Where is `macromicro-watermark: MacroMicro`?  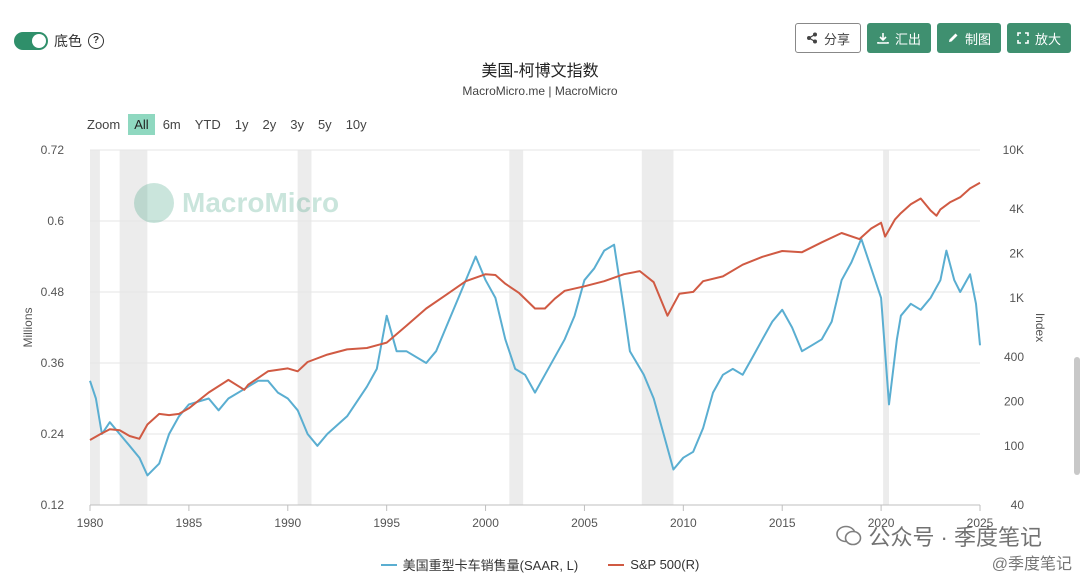 macromicro-watermark: MacroMicro is located at coordinates (236, 203).